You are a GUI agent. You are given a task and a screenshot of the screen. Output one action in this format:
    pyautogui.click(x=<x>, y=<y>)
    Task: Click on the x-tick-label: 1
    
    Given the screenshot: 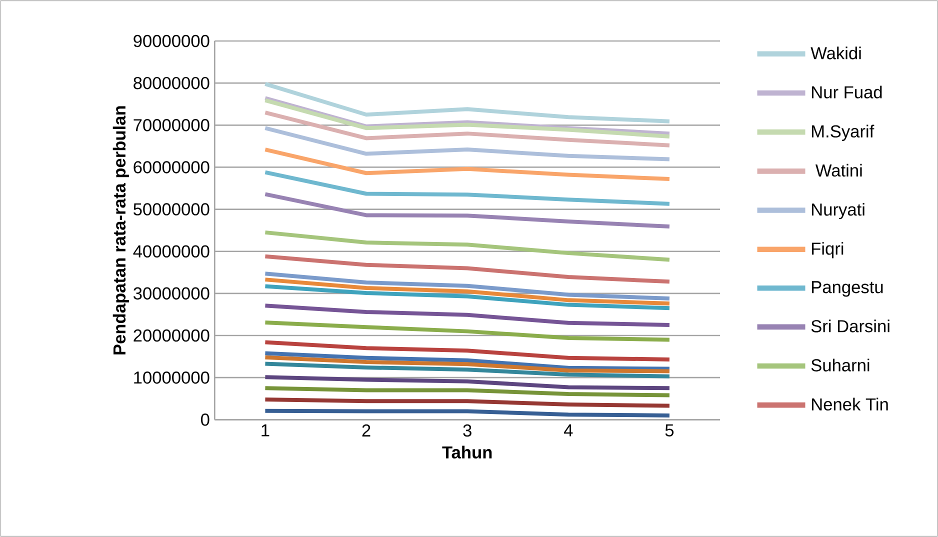 What is the action you would take?
    pyautogui.click(x=266, y=430)
    